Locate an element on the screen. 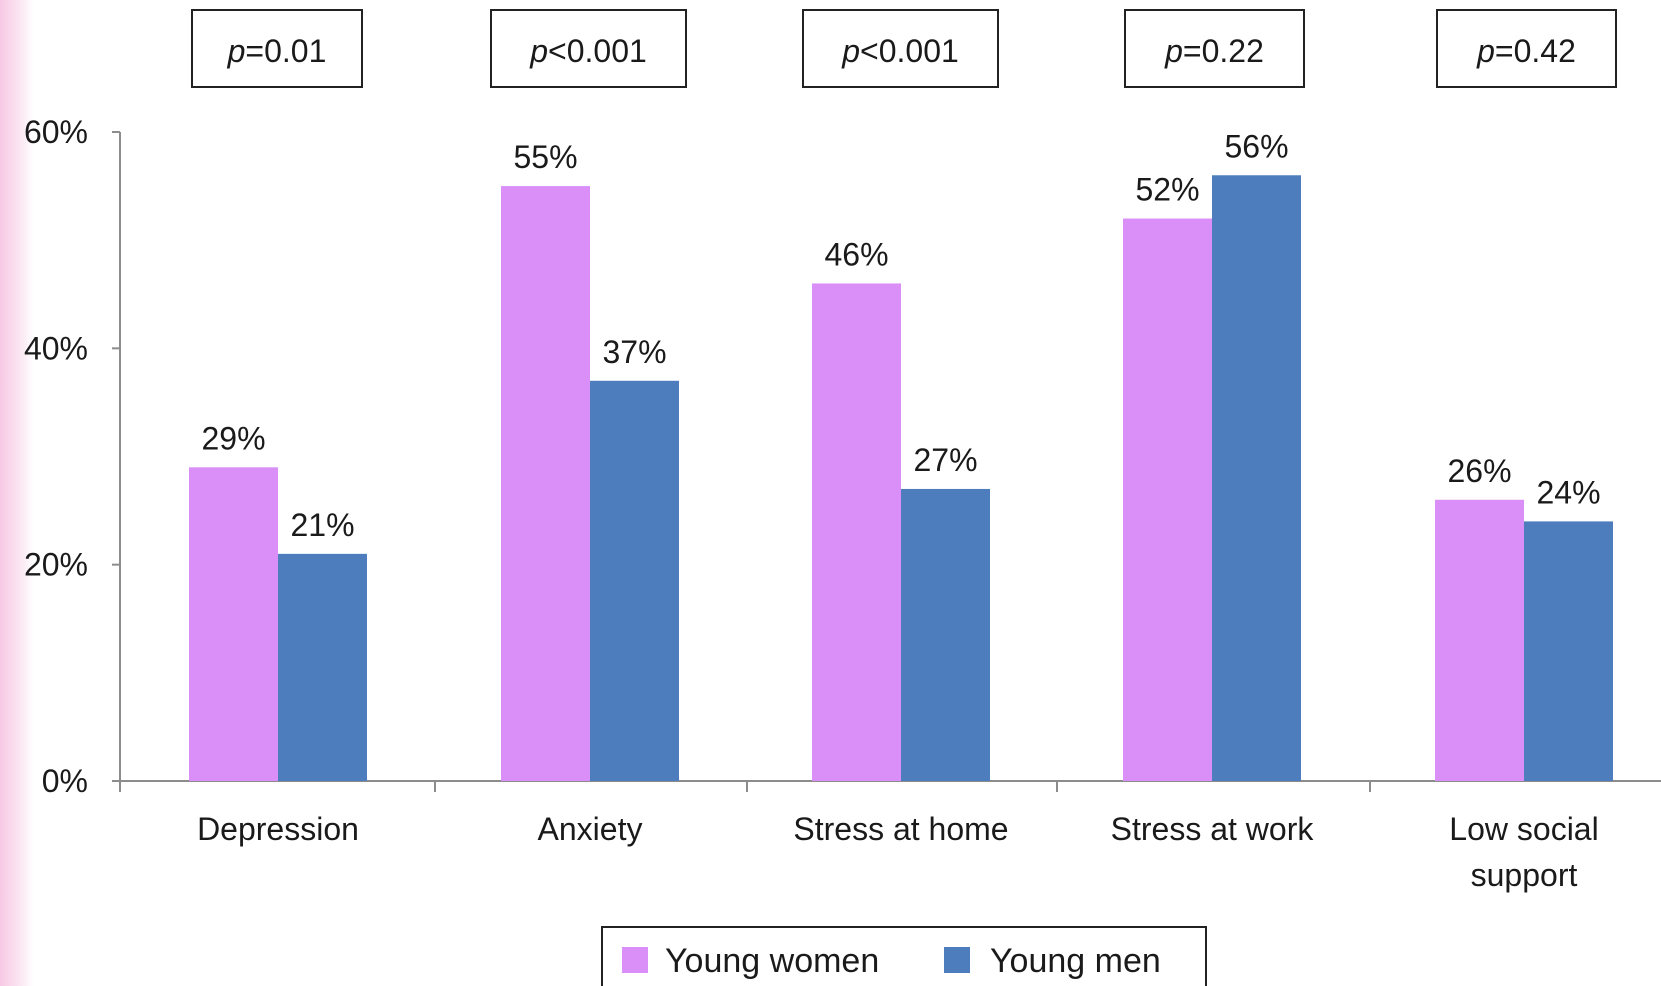 The height and width of the screenshot is (986, 1661). left-decoration is located at coordinates (17, 493).